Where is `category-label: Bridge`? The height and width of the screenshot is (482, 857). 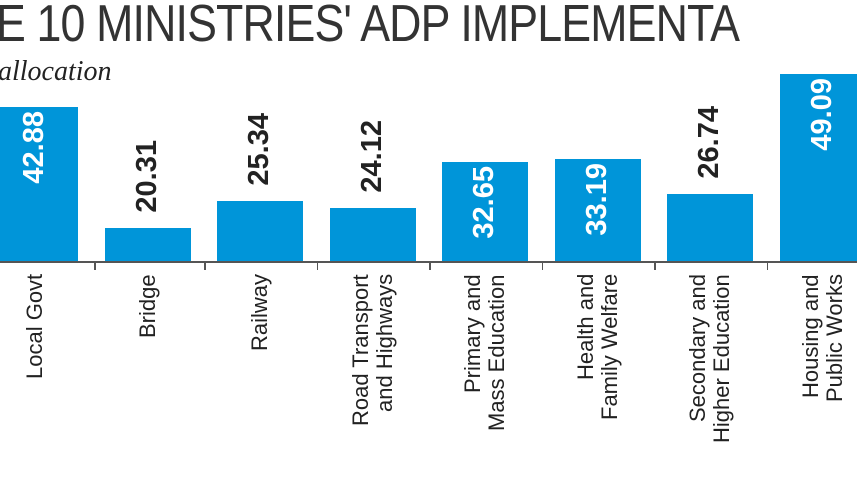 category-label: Bridge is located at coordinates (147, 306).